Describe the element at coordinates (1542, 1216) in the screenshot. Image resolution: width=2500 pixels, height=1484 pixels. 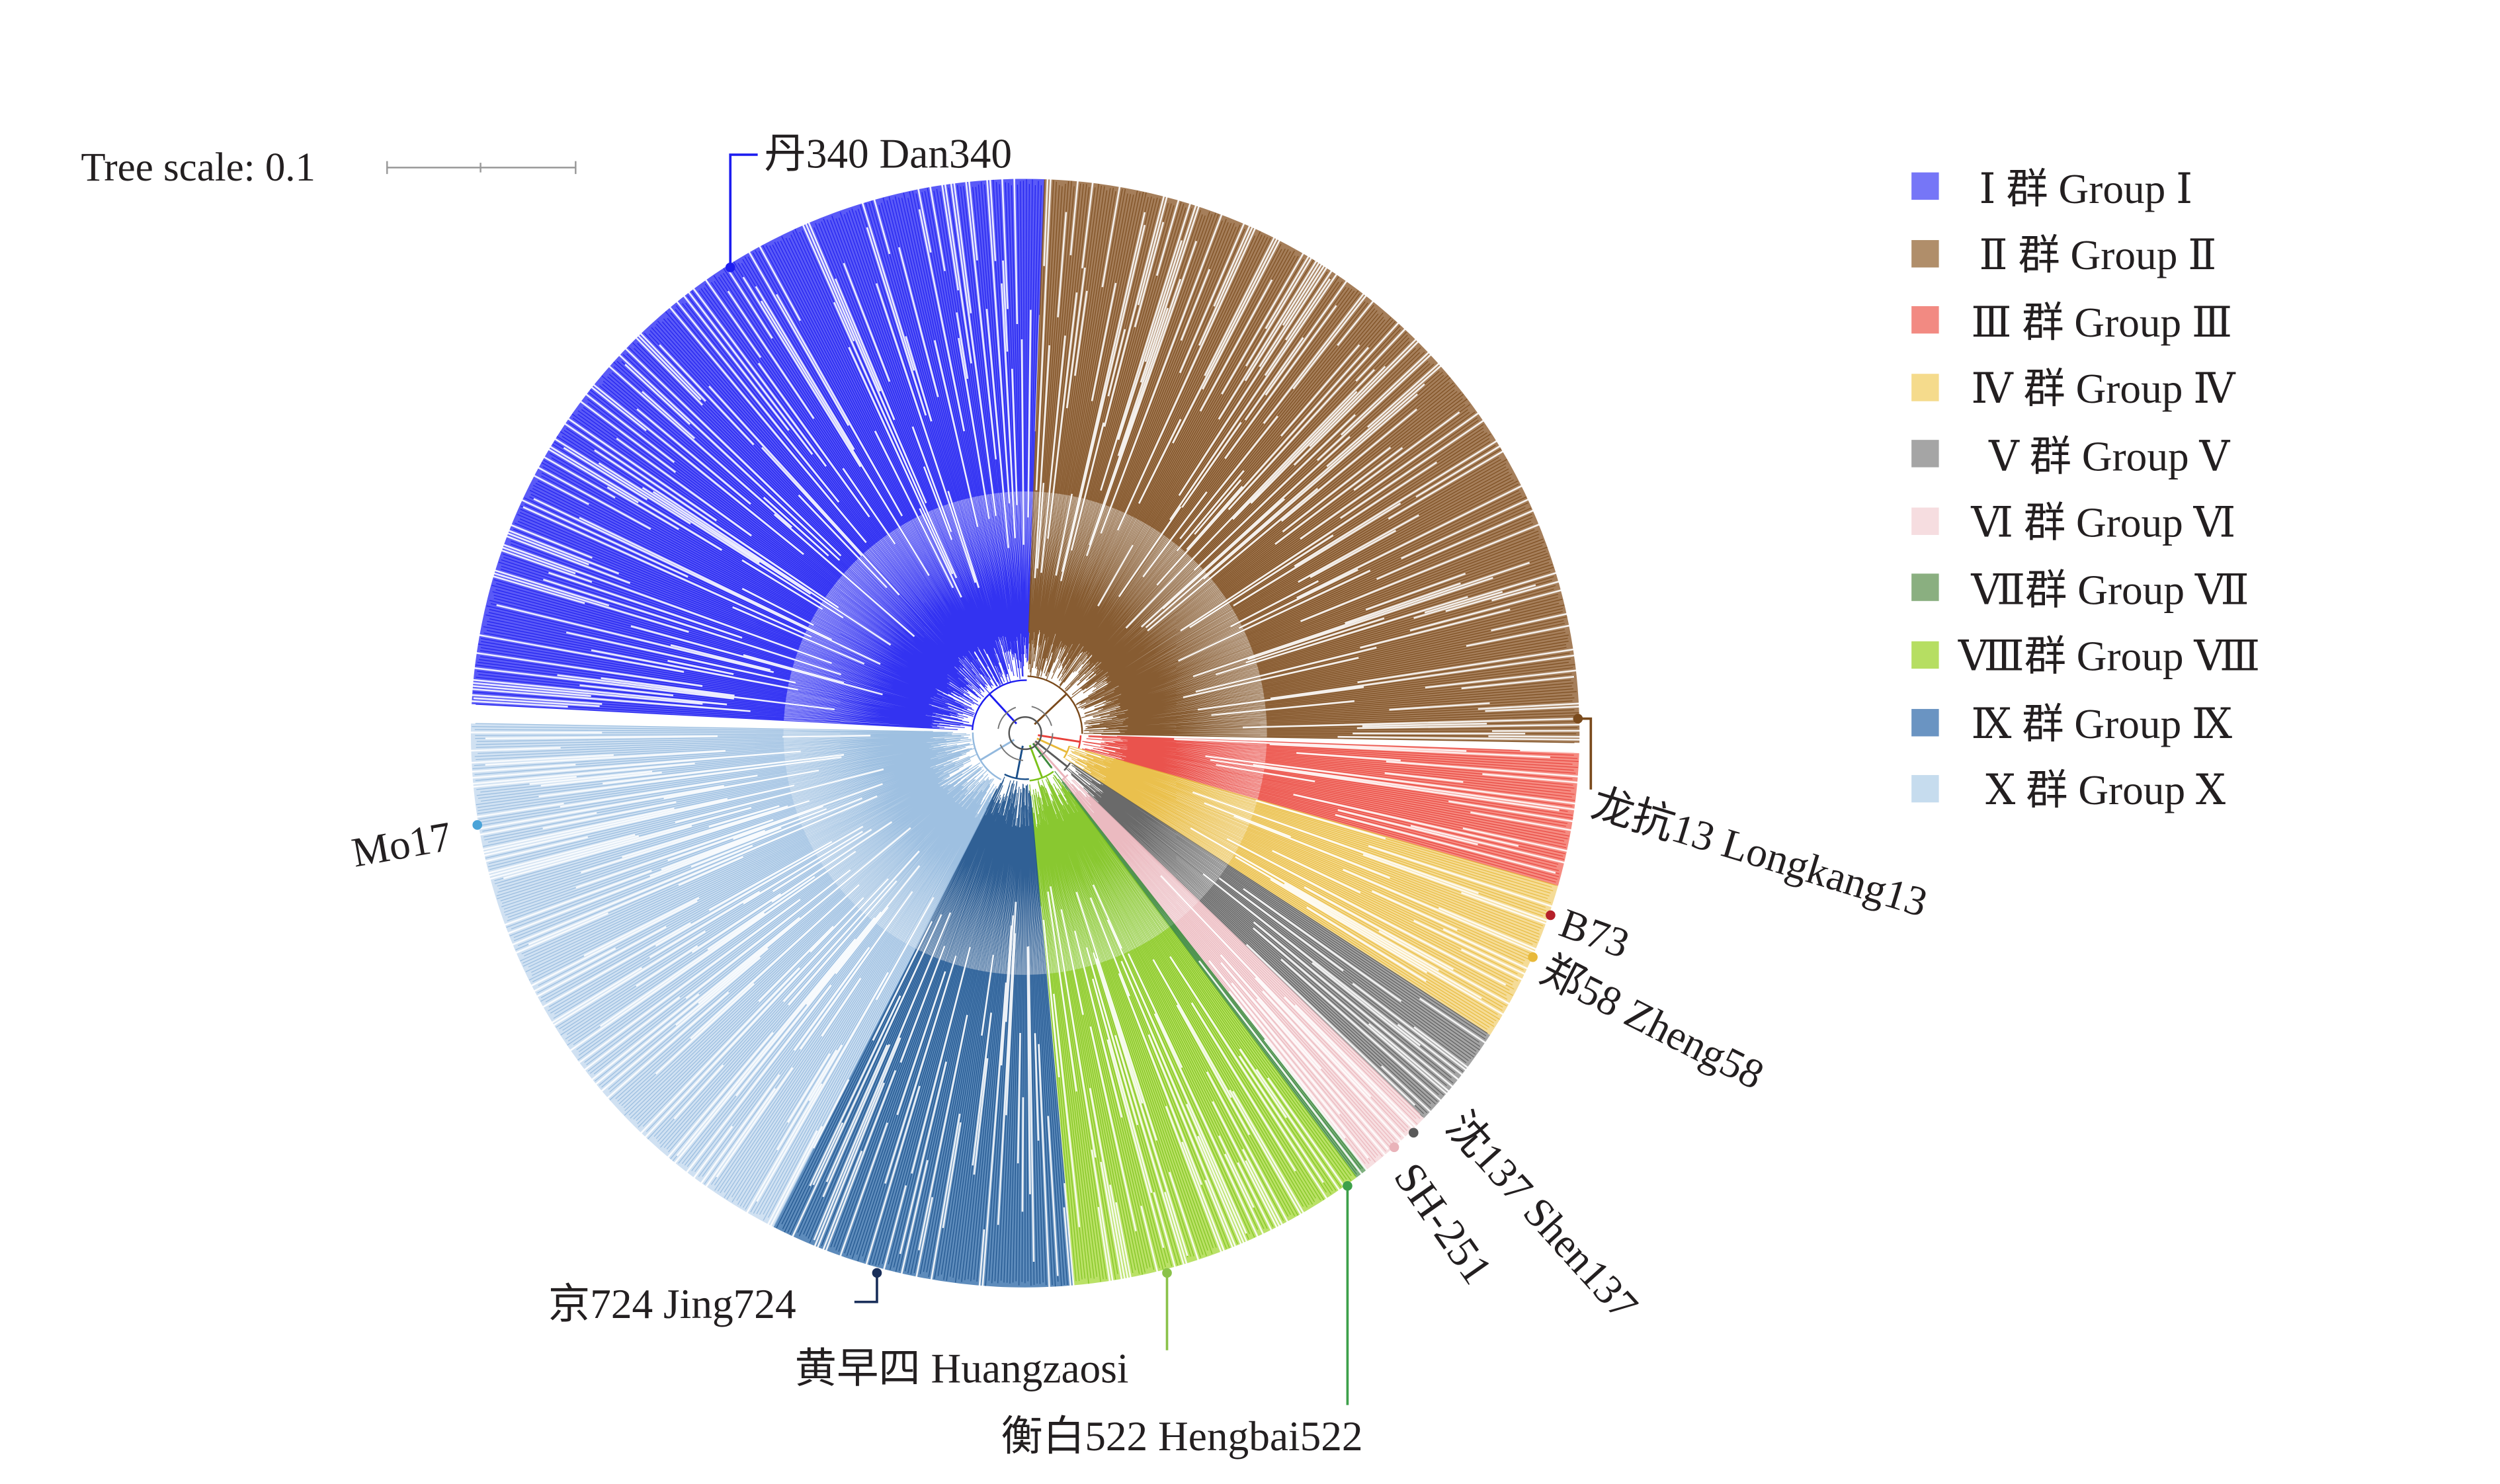
I see `label-shen137: 沈137 Shen137` at that location.